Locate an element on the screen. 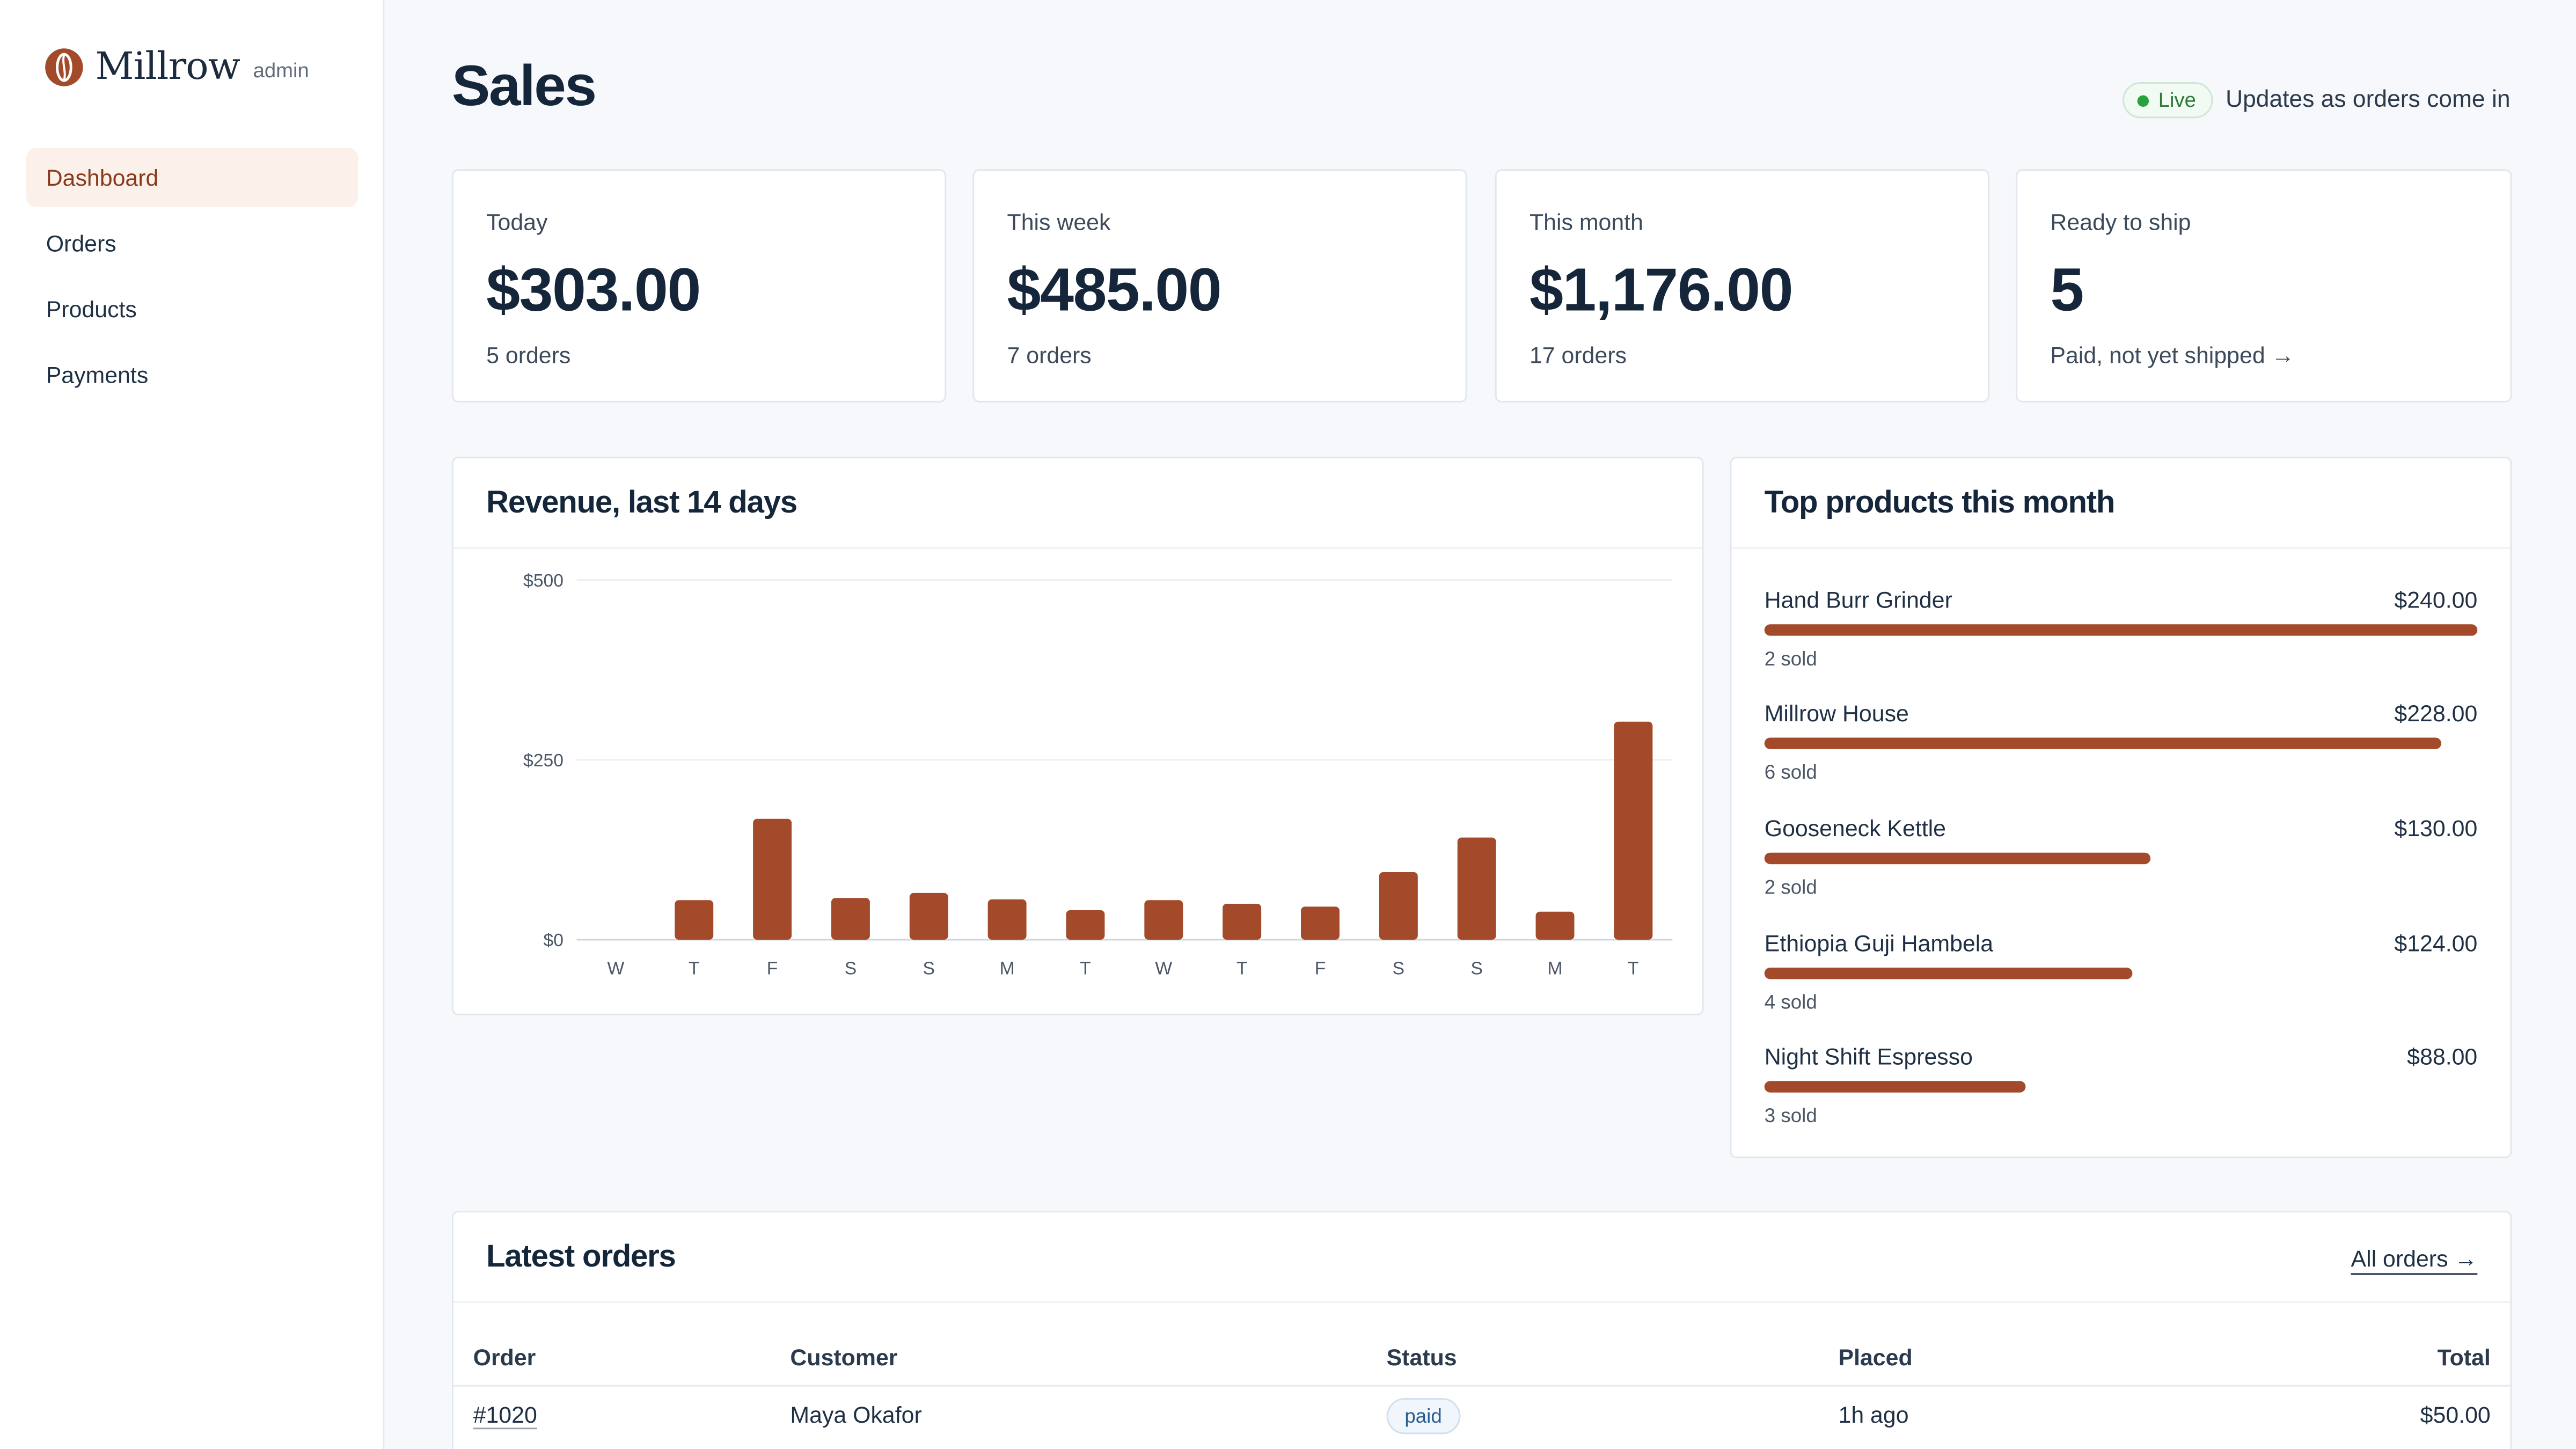 This screenshot has height=1449, width=2576. column-header-placed: Placed is located at coordinates (1875, 1357).